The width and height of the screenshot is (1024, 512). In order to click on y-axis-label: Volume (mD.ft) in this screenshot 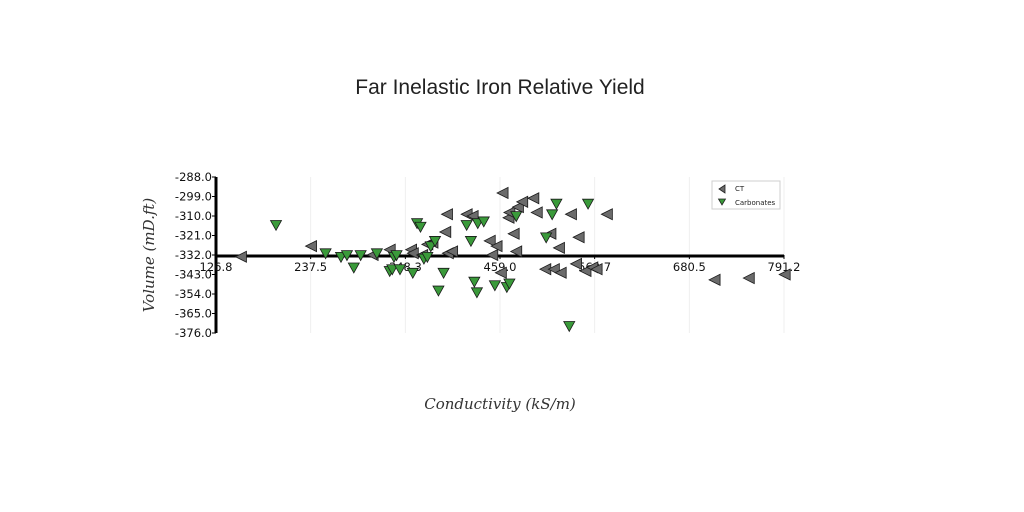, I will do `click(149, 255)`.